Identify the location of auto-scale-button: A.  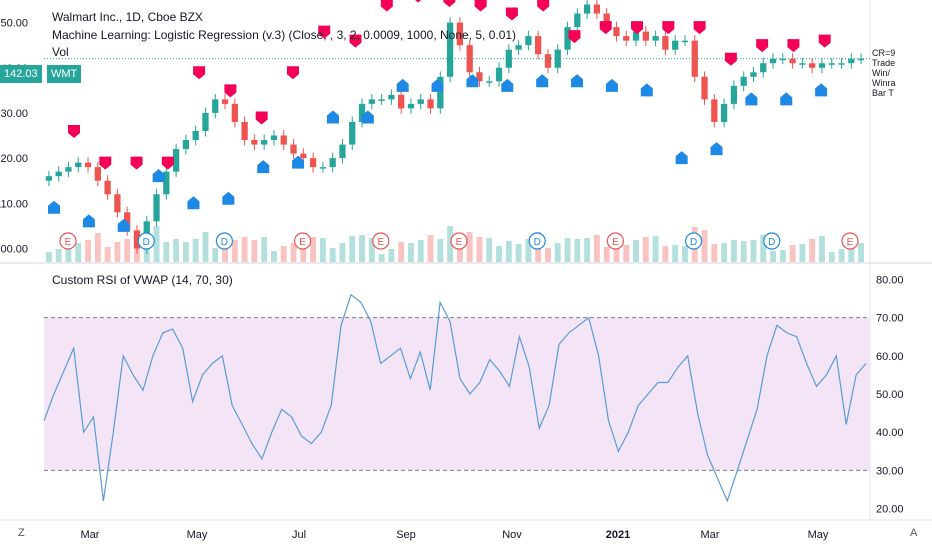
(914, 533).